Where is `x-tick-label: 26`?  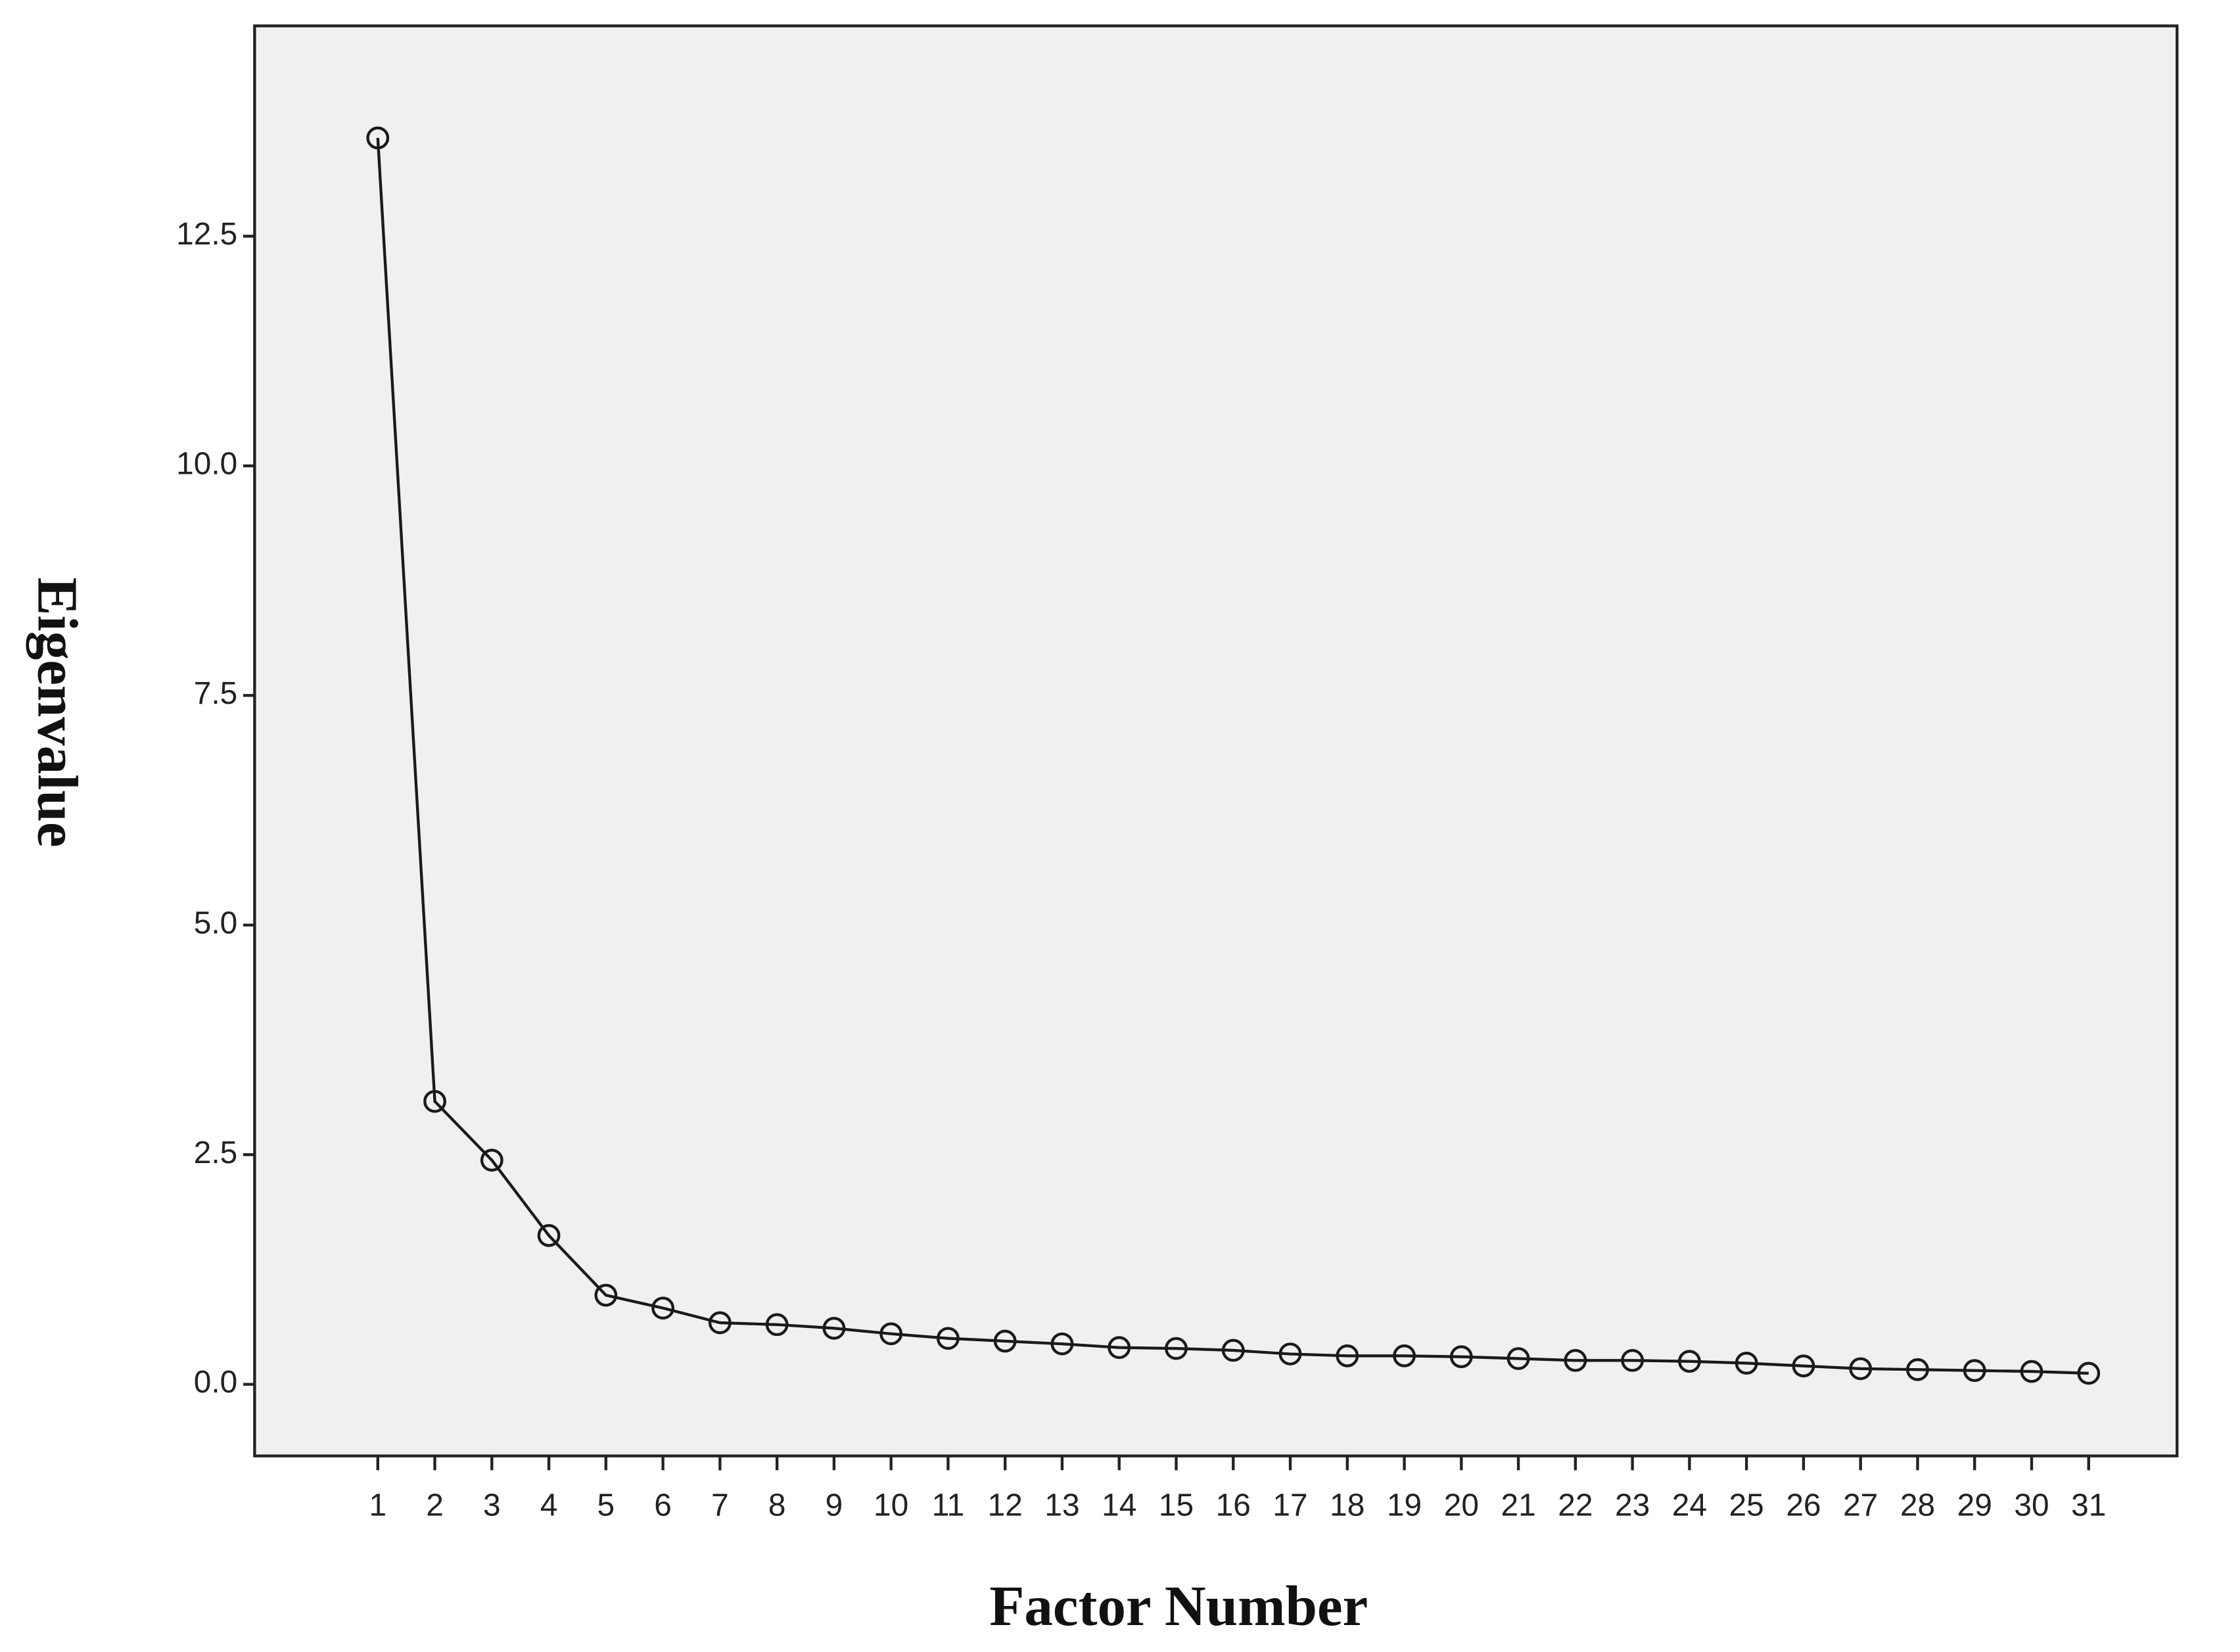 x-tick-label: 26 is located at coordinates (1803, 1505).